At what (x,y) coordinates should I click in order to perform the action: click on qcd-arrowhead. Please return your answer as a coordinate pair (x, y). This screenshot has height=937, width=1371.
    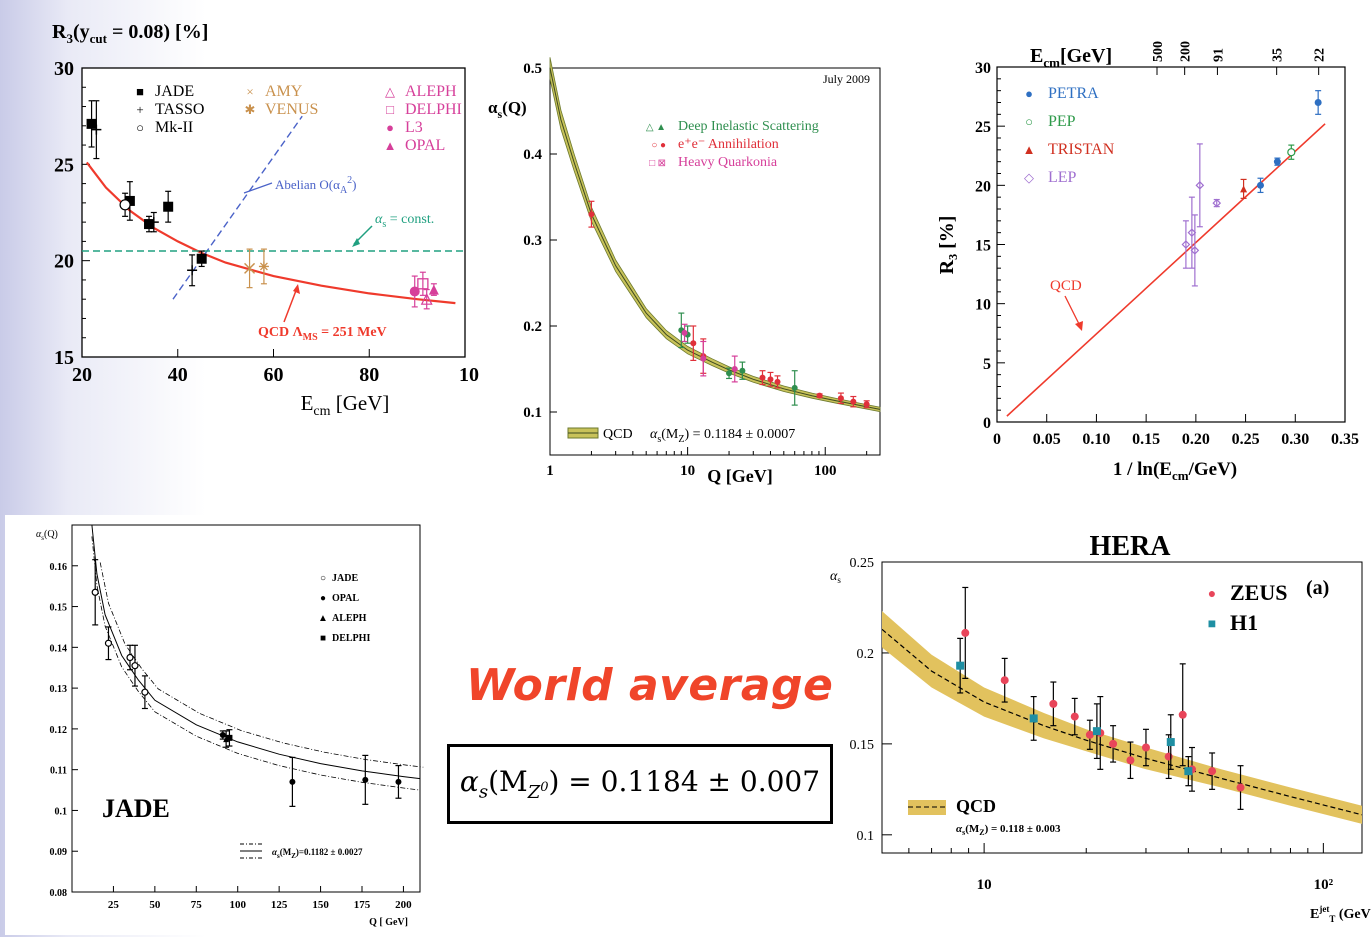
    Looking at the image, I should click on (1079, 326).